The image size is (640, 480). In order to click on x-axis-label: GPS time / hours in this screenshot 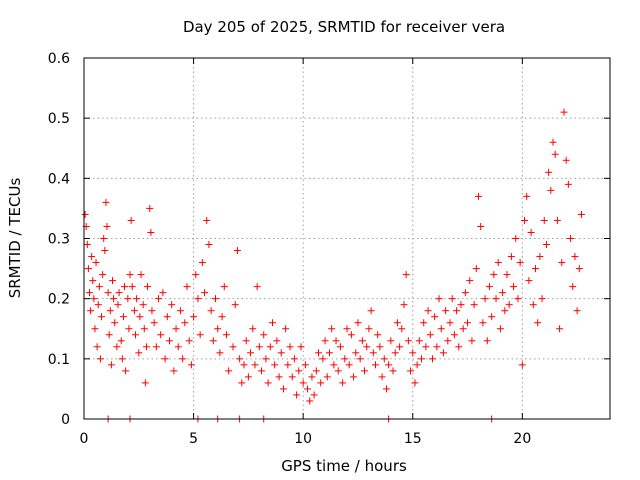, I will do `click(344, 466)`.